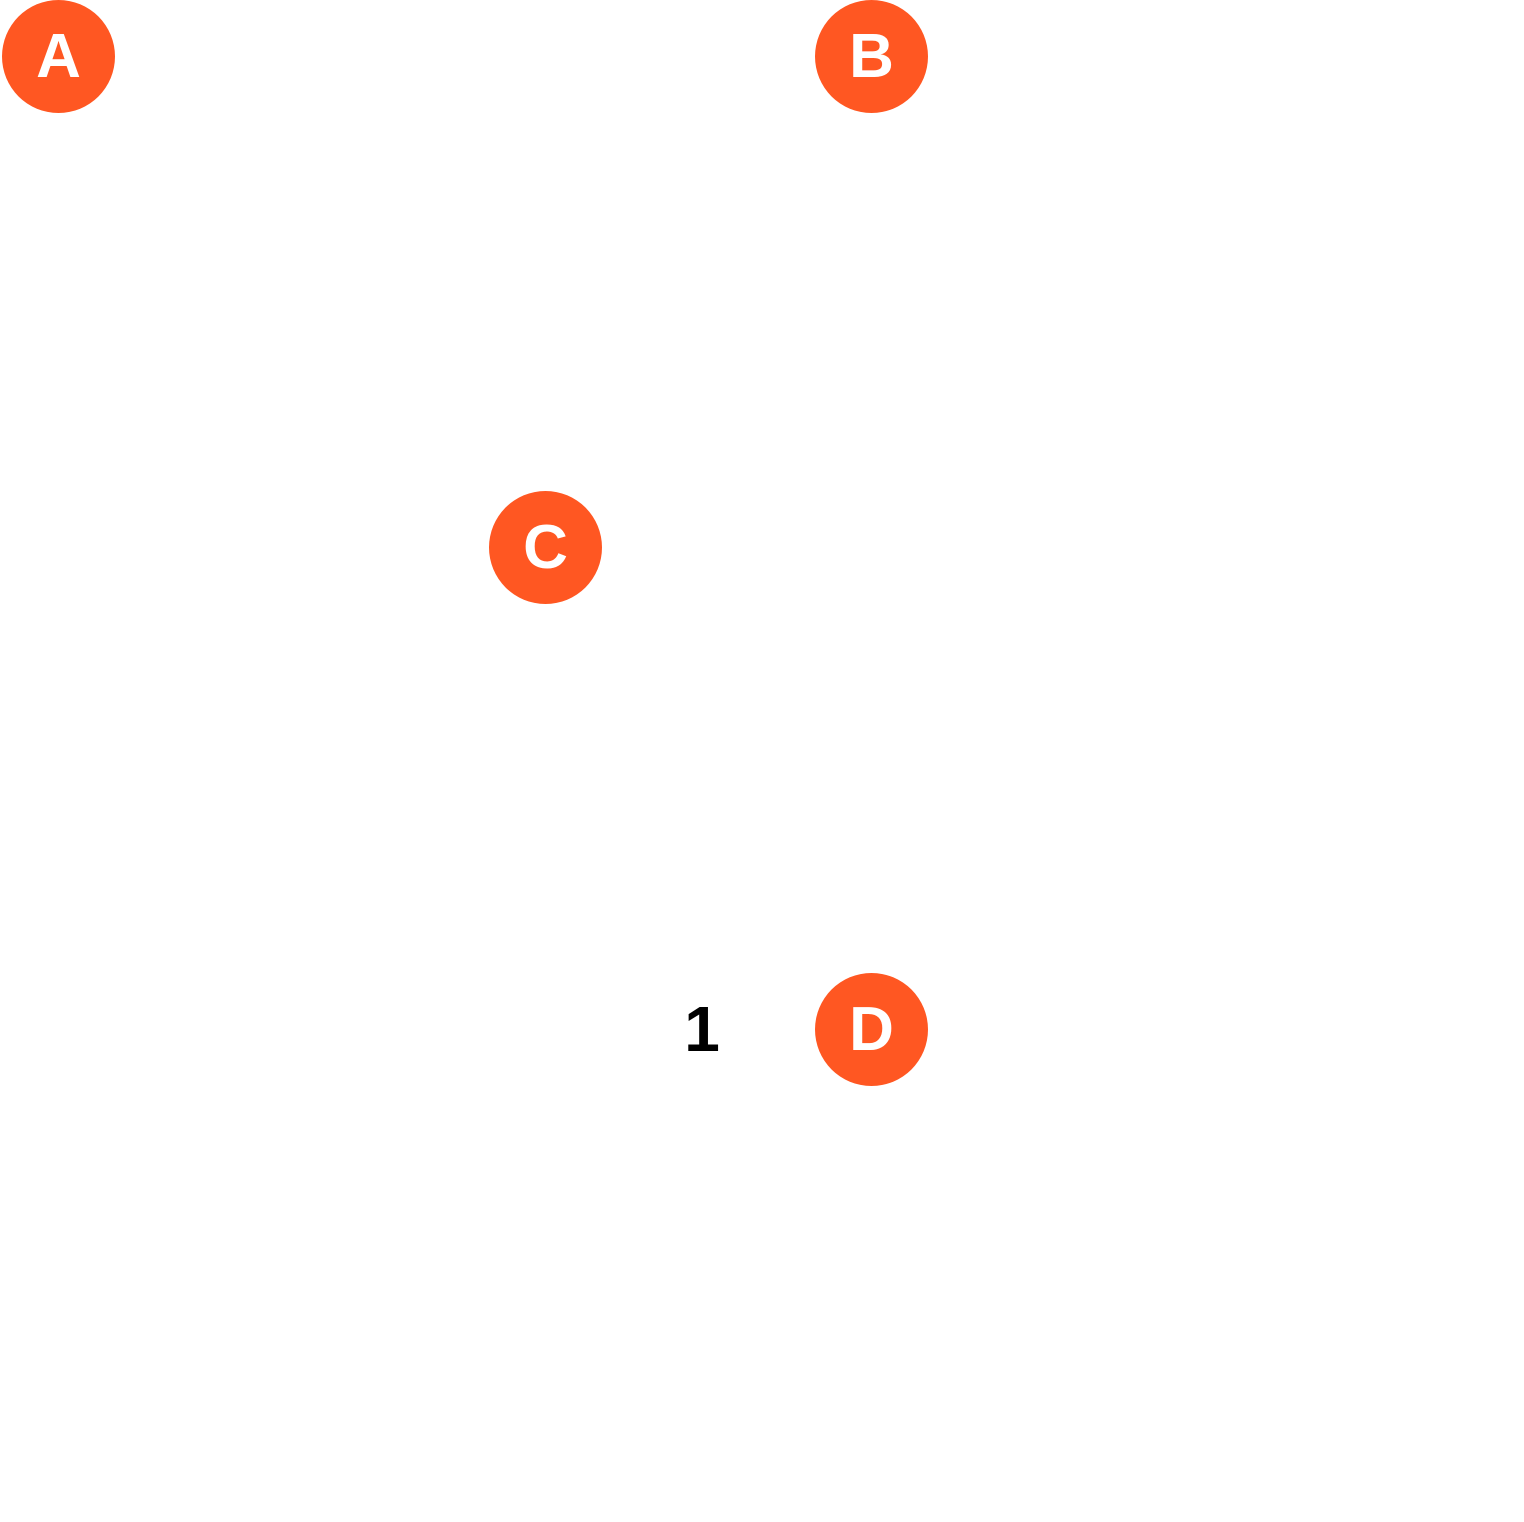 The height and width of the screenshot is (1522, 1524). Describe the element at coordinates (871, 56) in the screenshot. I see `marker-b: B` at that location.